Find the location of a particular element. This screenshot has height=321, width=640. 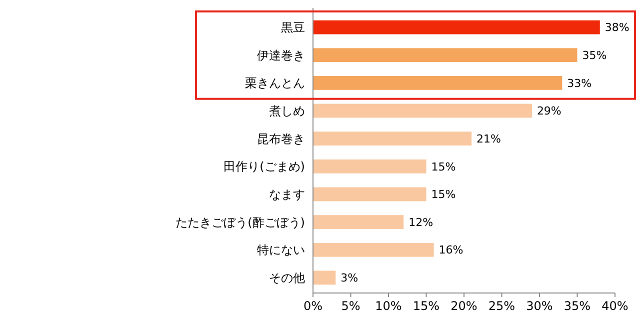

y-tick-label: なます is located at coordinates (287, 194).